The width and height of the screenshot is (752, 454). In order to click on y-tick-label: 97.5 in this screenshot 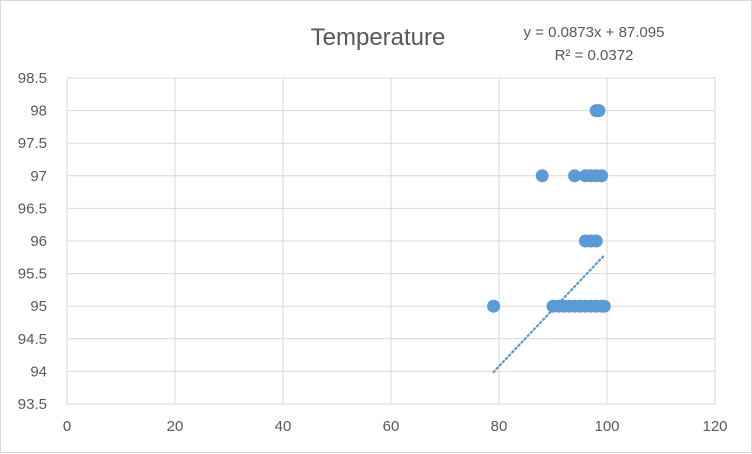, I will do `click(32, 143)`.